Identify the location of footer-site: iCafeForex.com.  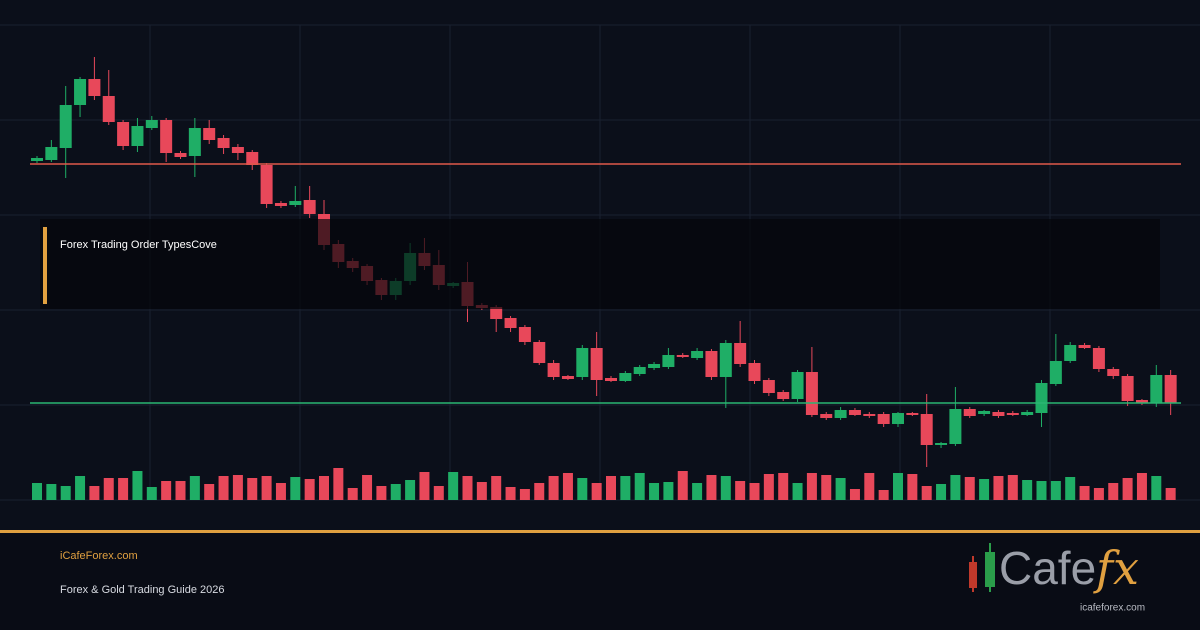
(99, 556).